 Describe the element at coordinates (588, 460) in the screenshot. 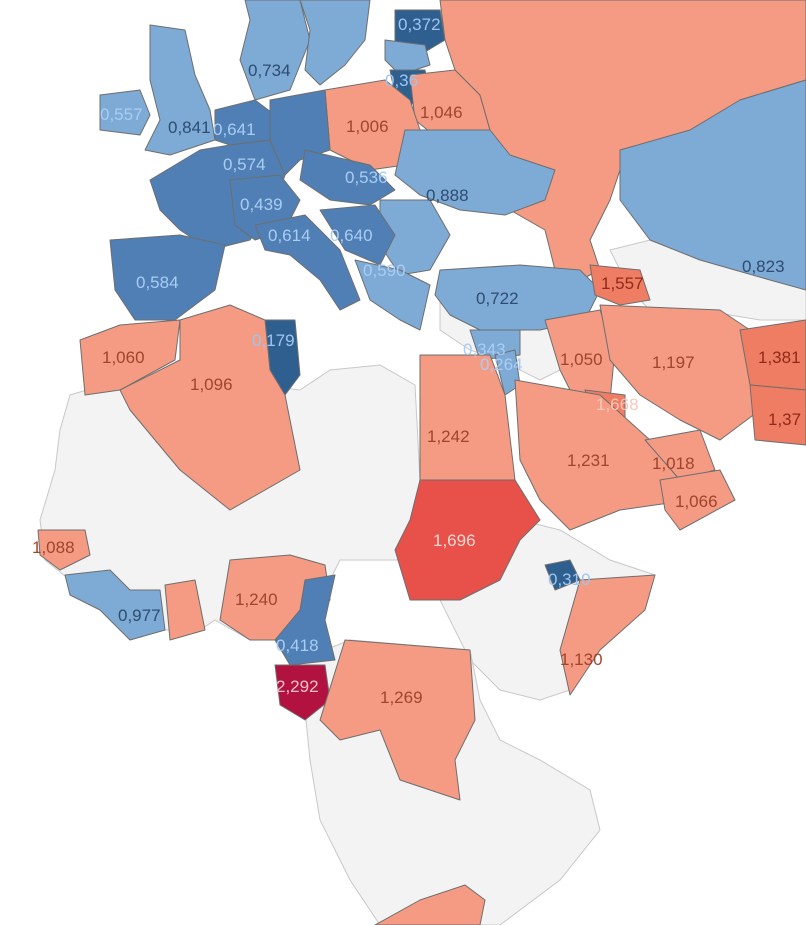

I see `region-value-label: 1,231` at that location.